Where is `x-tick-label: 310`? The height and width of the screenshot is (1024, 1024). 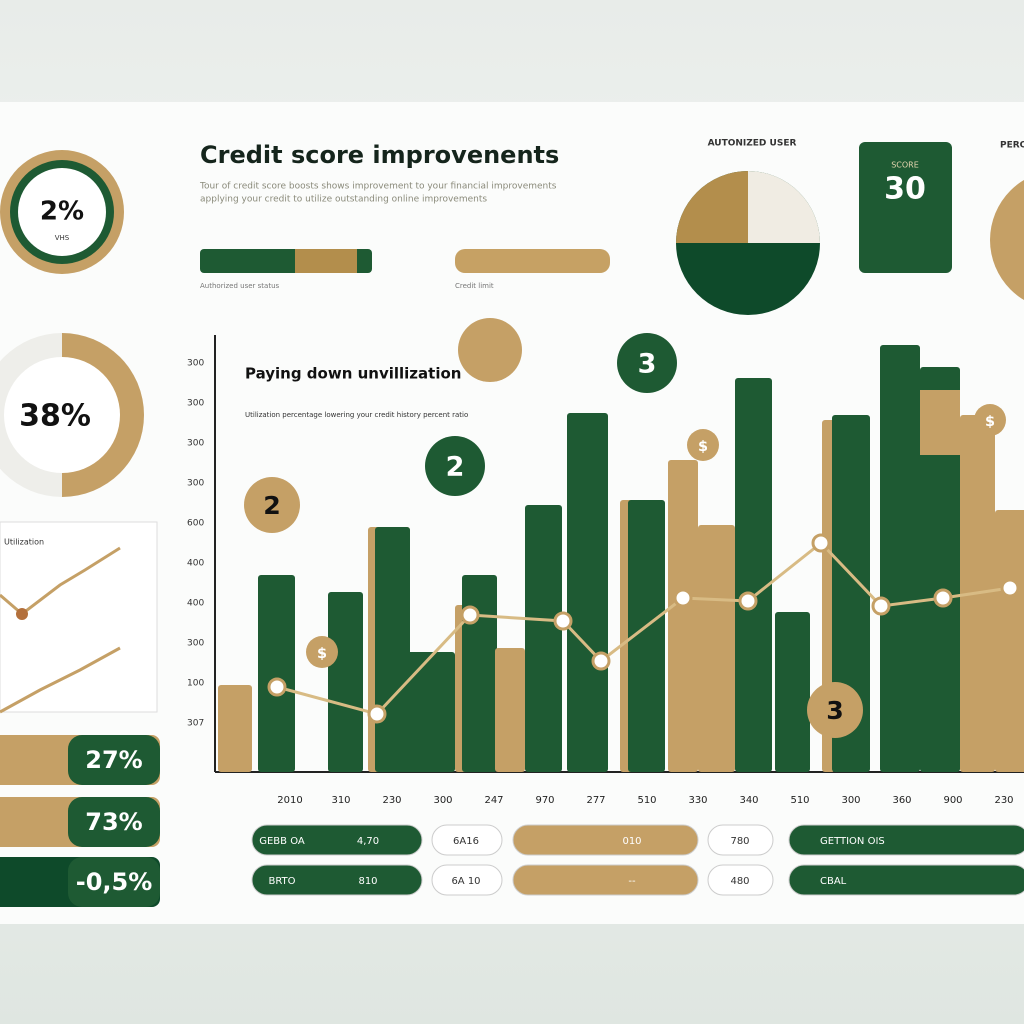
x-tick-label: 310 is located at coordinates (340, 800).